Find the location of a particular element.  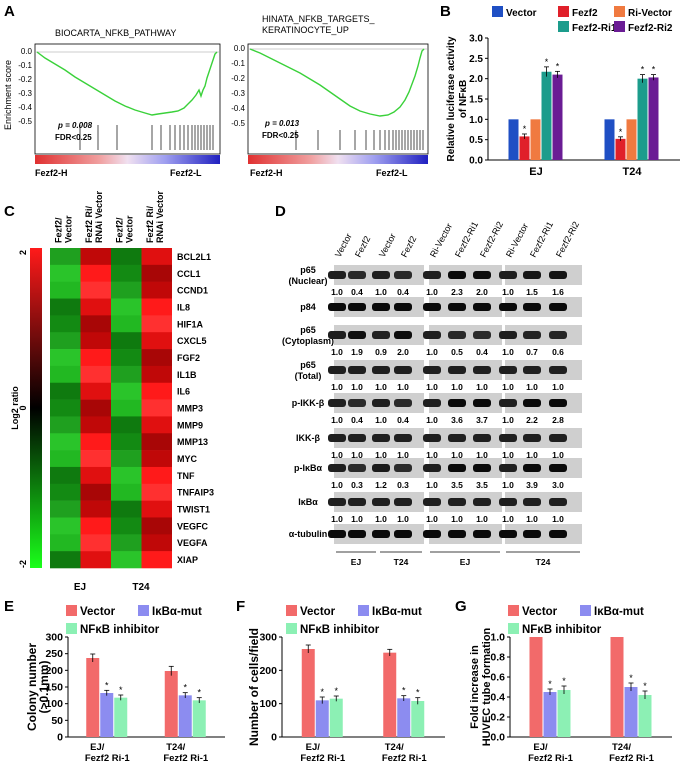

band-quantification: 2.0 is located at coordinates (403, 352).